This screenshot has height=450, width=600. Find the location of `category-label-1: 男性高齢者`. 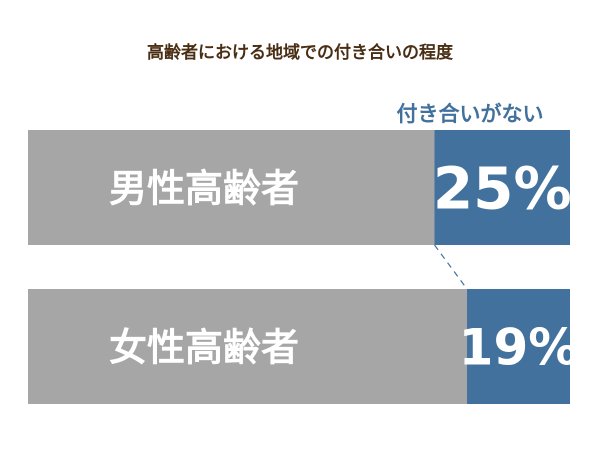

category-label-1: 男性高齢者 is located at coordinates (204, 189).